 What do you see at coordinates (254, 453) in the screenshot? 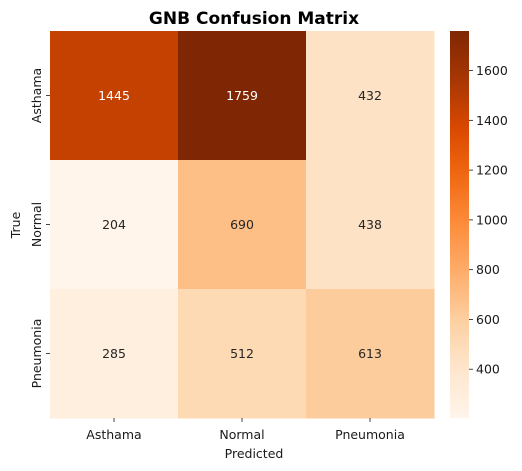
I see `x-axis-label: Predicted` at bounding box center [254, 453].